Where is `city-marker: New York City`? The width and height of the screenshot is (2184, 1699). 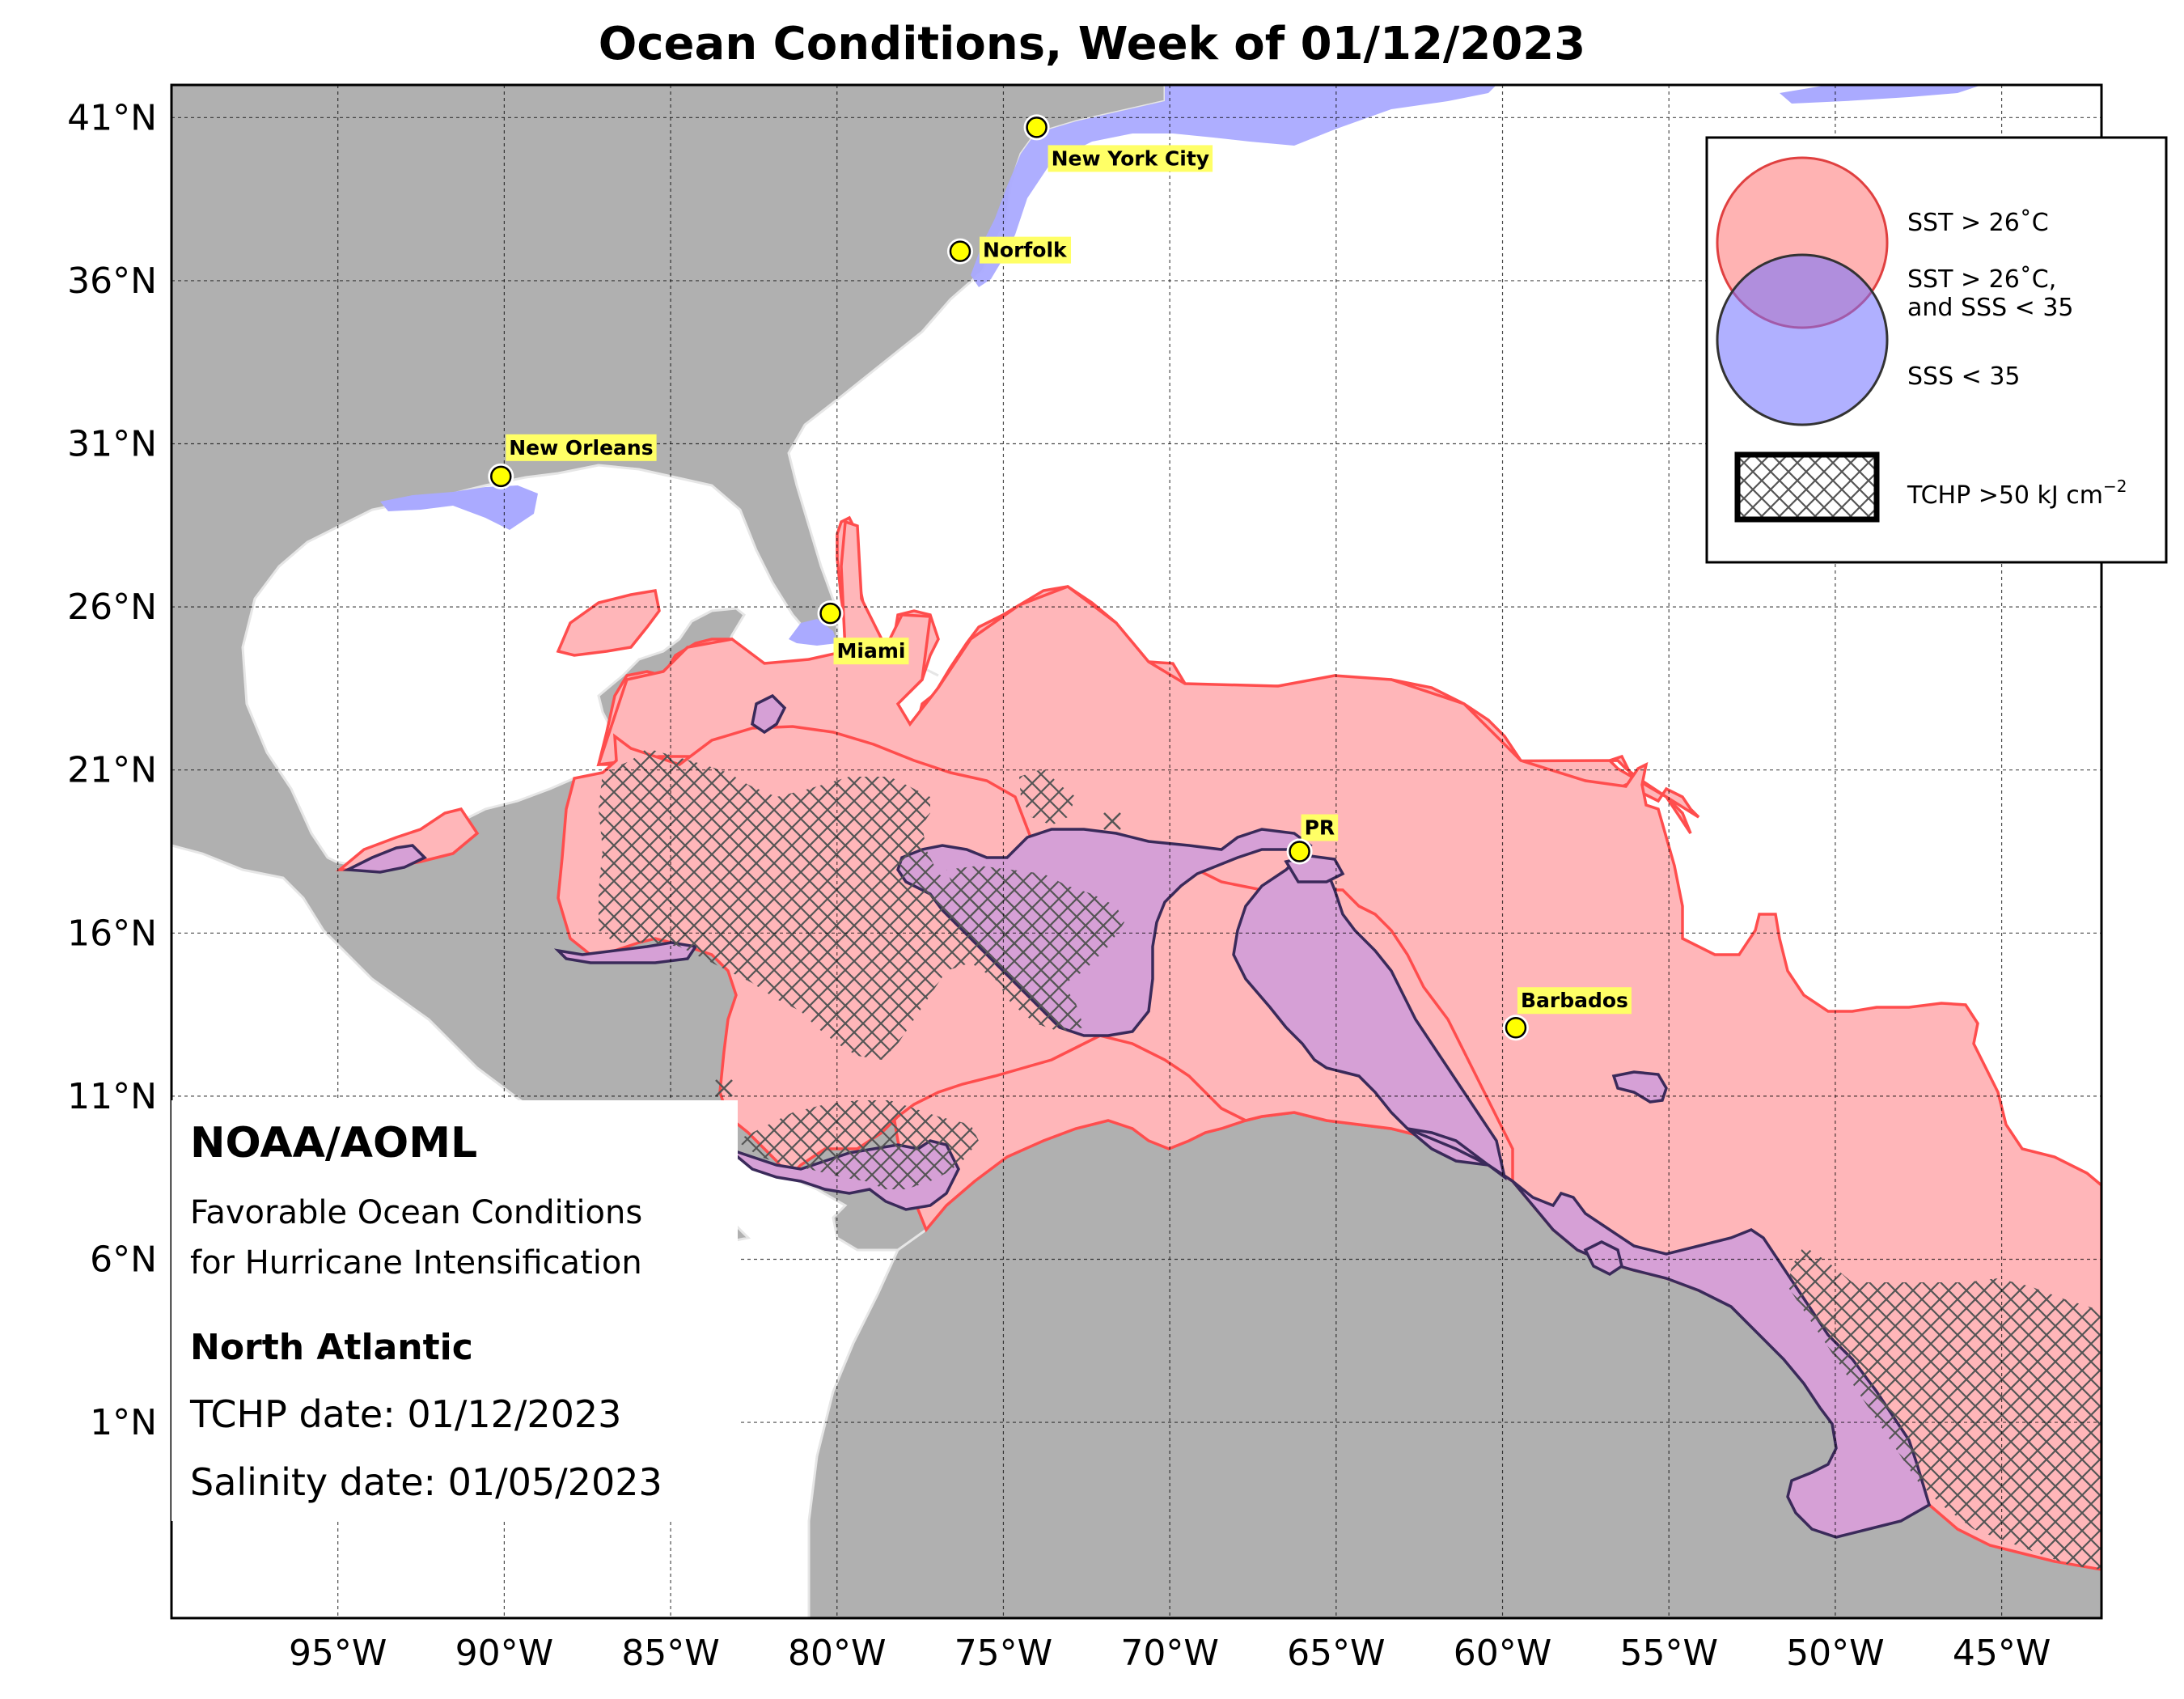
city-marker: New York City is located at coordinates (1118, 143).